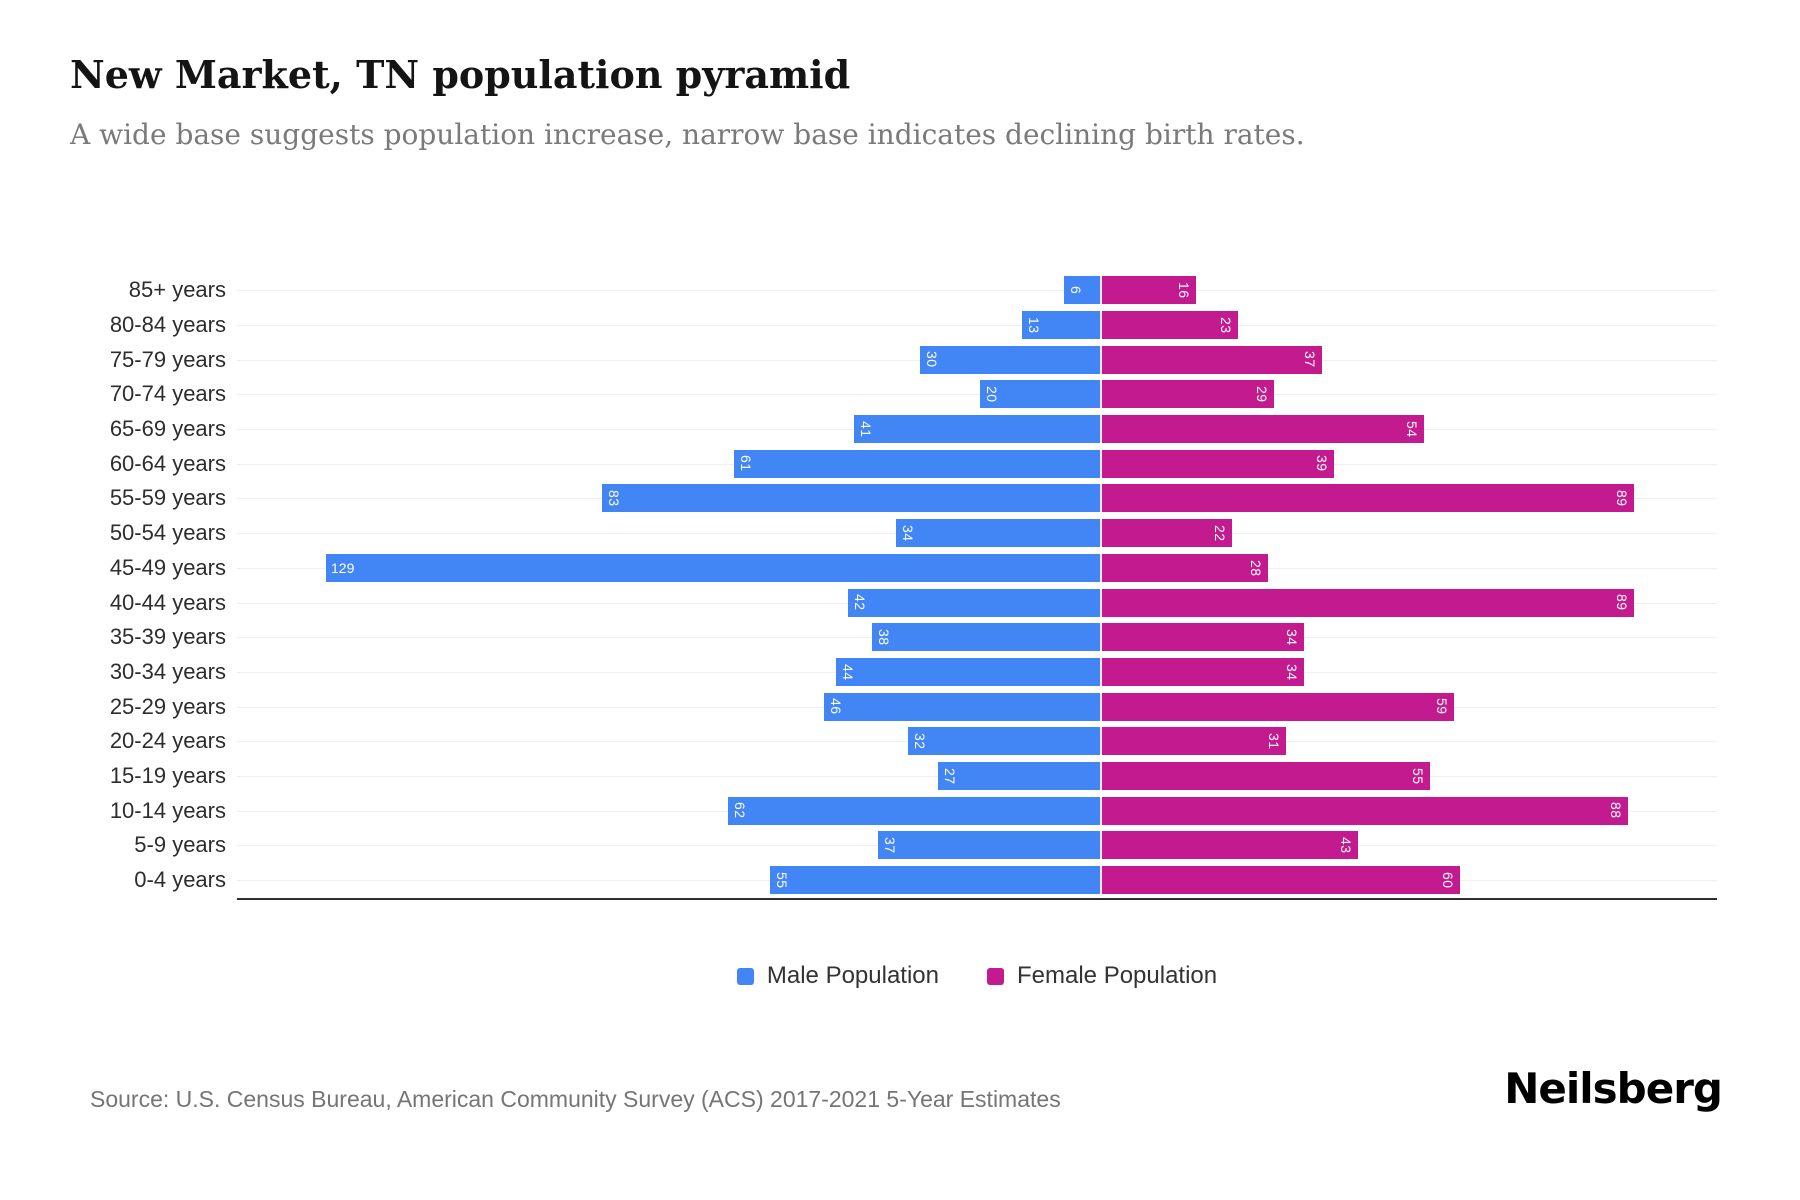 The width and height of the screenshot is (1800, 1200). I want to click on pyramid-row: 50-54 years 34 22, so click(900, 533).